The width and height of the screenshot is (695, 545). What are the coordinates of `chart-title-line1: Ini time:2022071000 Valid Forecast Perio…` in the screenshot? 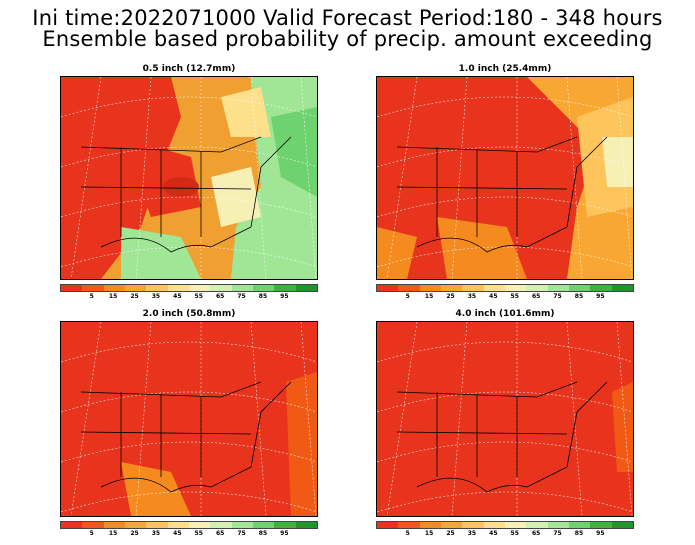 It's located at (347, 18).